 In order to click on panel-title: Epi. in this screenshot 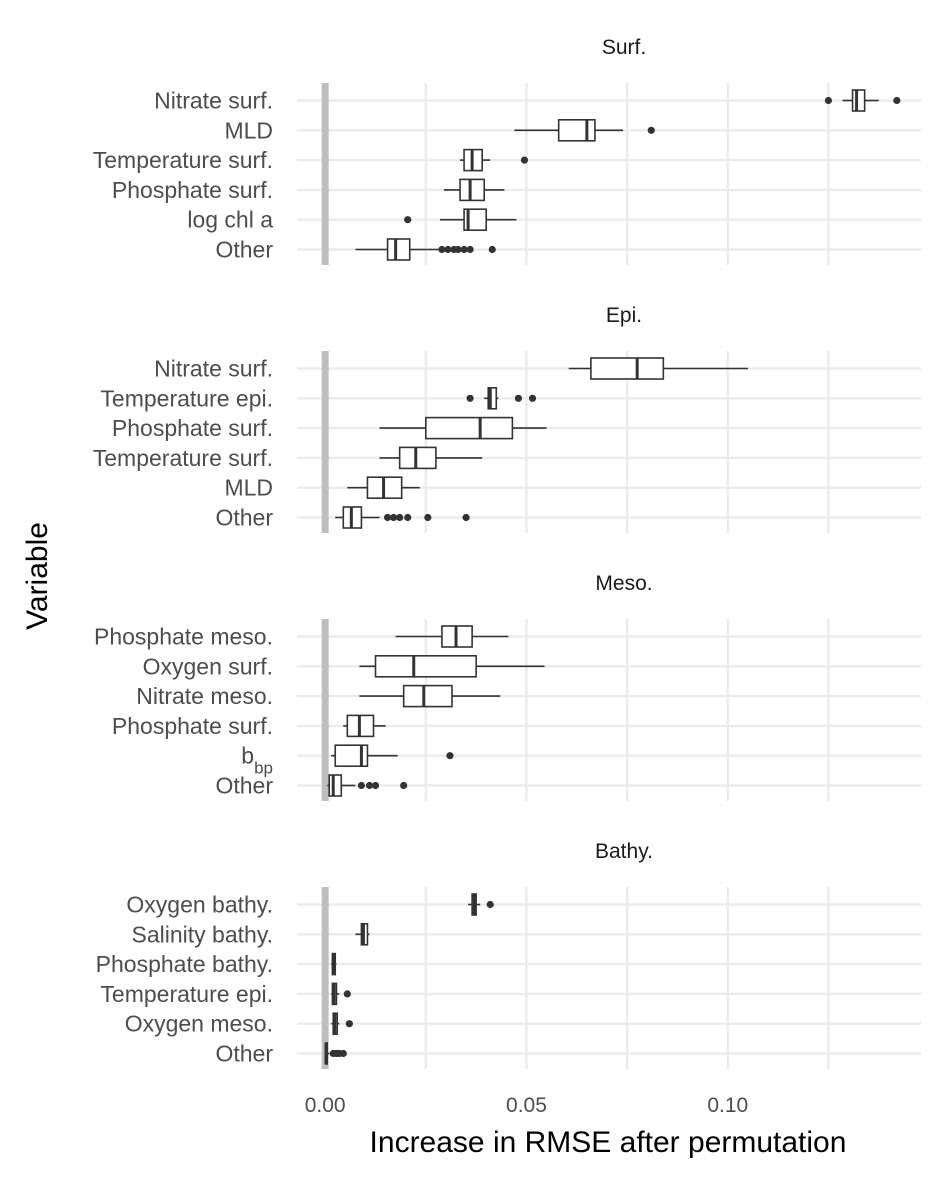, I will do `click(624, 315)`.